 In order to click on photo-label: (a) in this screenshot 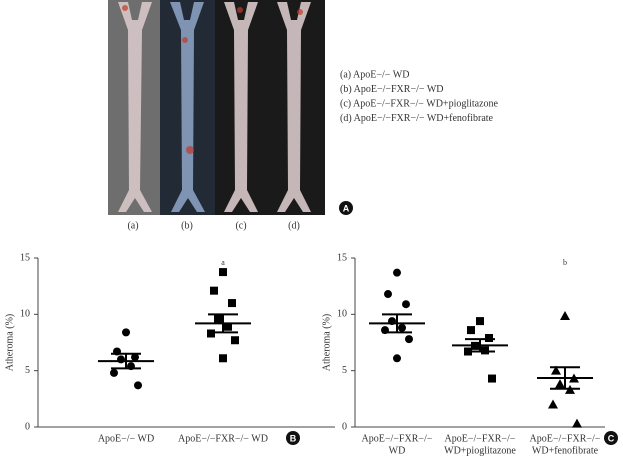, I will do `click(132, 225)`.